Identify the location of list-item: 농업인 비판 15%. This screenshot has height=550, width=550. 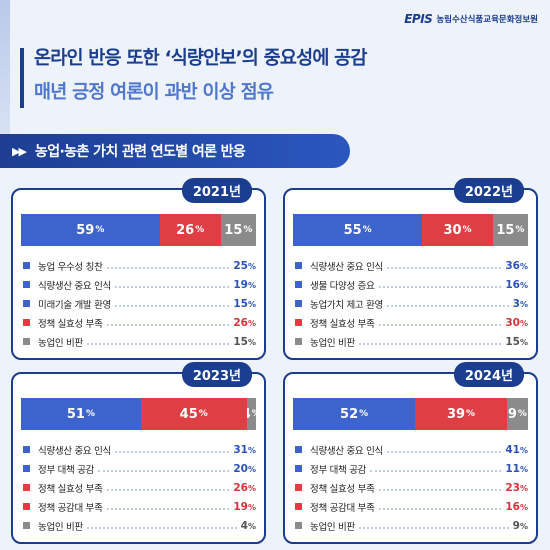
(411, 341).